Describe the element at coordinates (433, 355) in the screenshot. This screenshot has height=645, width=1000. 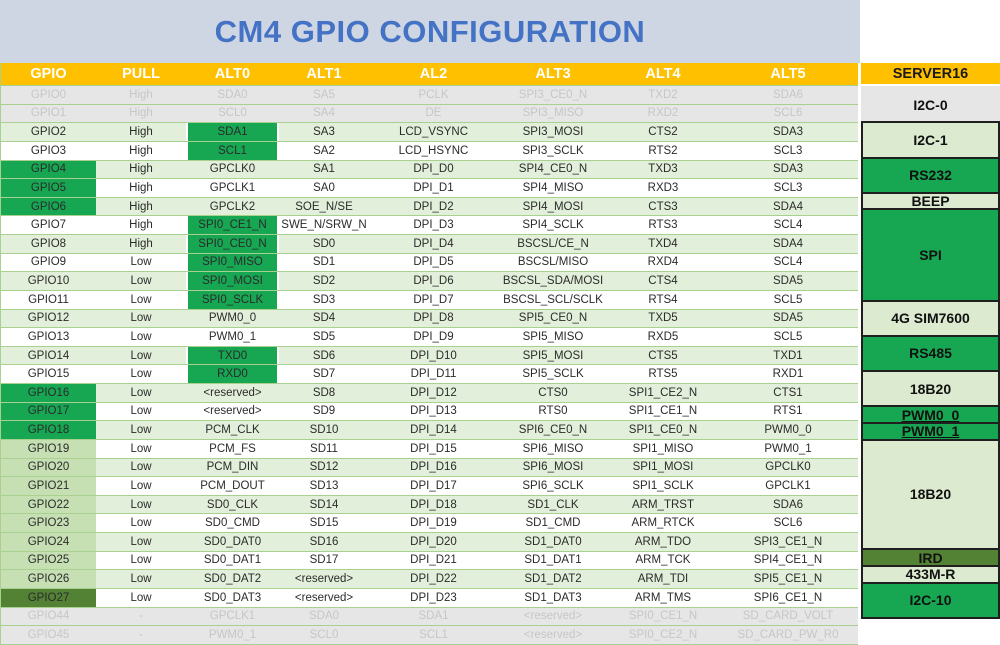
I see `table-cell: DPI_D10` at that location.